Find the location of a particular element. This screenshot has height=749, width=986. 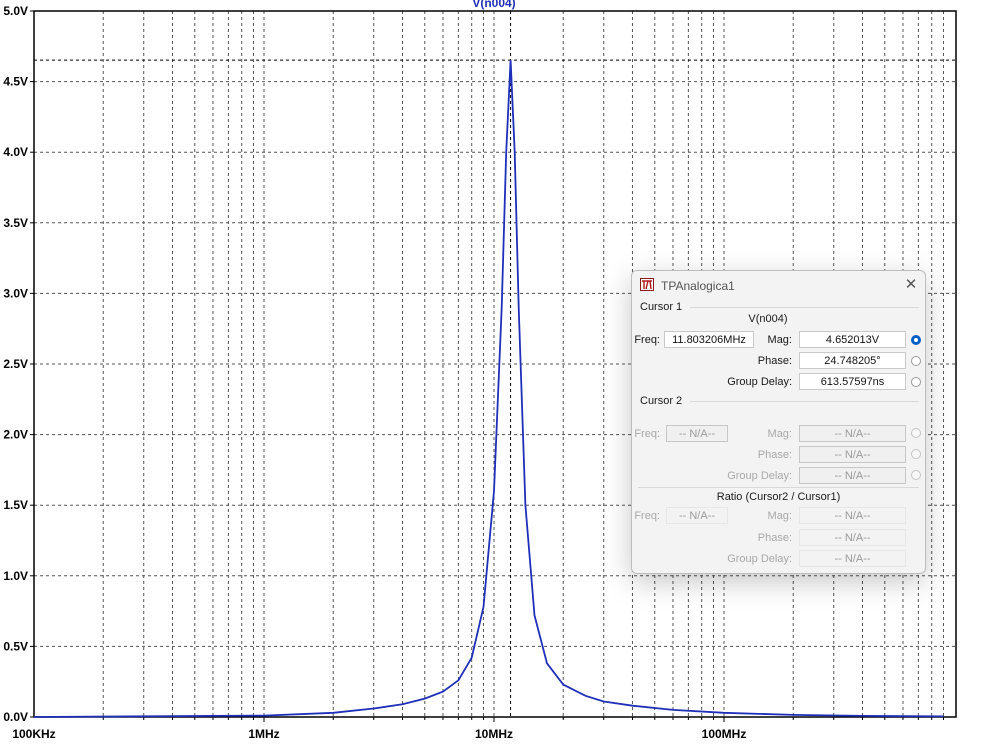

y-tick-label: 3.5V is located at coordinates (15, 223).